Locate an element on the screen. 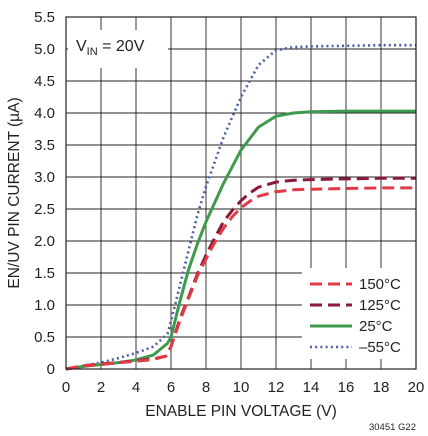 This screenshot has height=436, width=428. x-tick-label: 8 is located at coordinates (206, 387).